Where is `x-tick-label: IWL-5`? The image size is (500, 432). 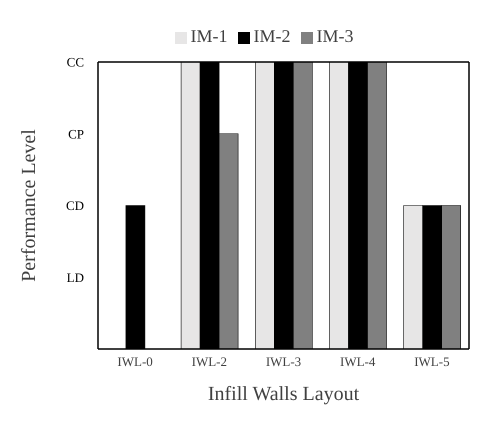
x-tick-label: IWL-5 is located at coordinates (432, 362).